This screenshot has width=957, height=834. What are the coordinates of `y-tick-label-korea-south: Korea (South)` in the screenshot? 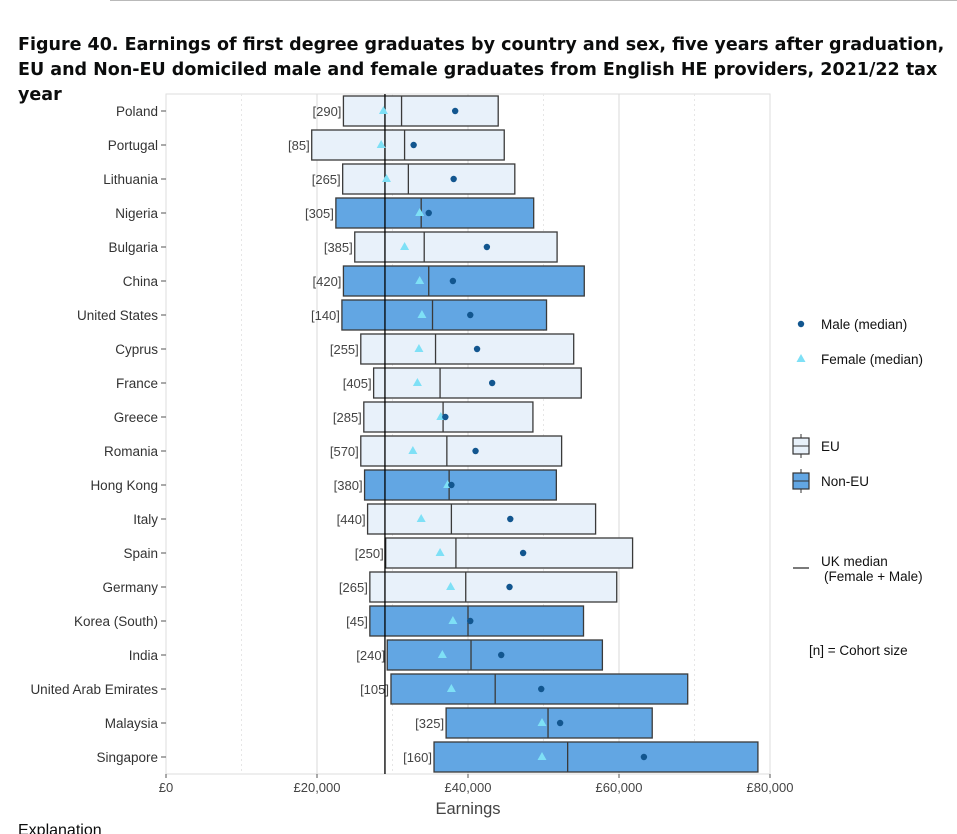 It's located at (116, 621).